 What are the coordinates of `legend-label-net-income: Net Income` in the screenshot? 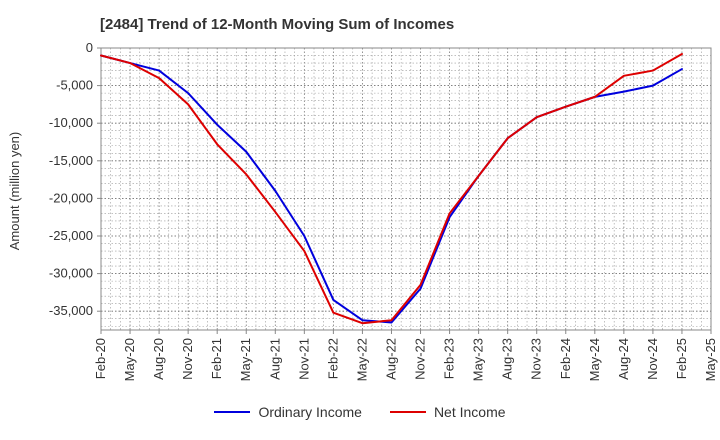 It's located at (469, 412).